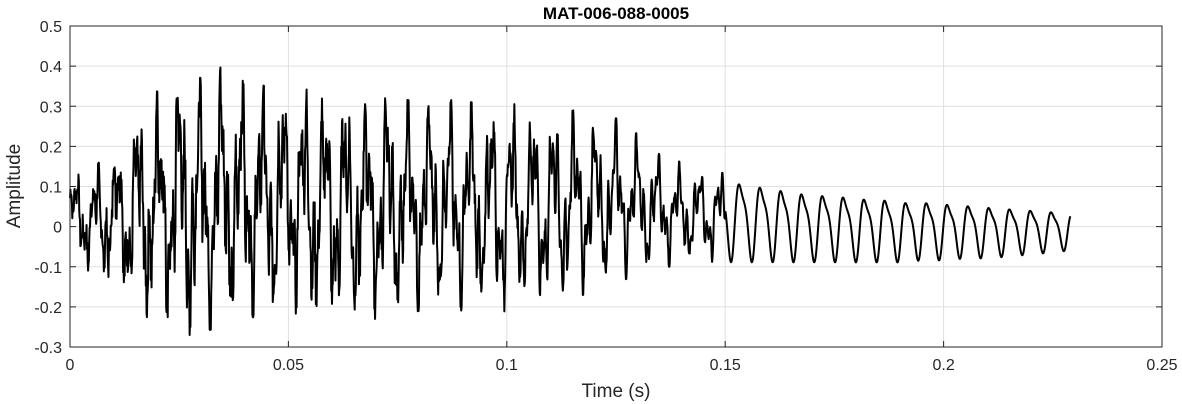  Describe the element at coordinates (51, 27) in the screenshot. I see `y-tick-label: 0.5` at that location.